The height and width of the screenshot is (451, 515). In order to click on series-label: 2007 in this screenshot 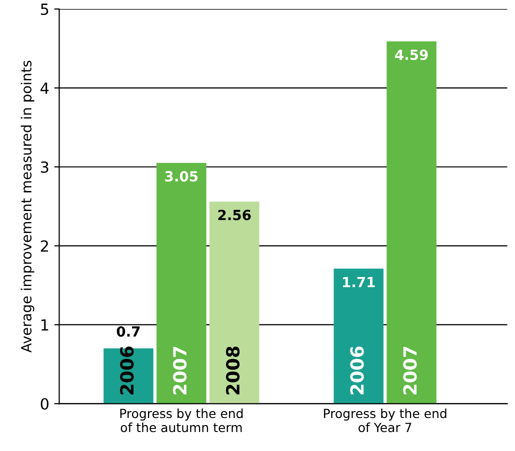, I will do `click(180, 370)`.